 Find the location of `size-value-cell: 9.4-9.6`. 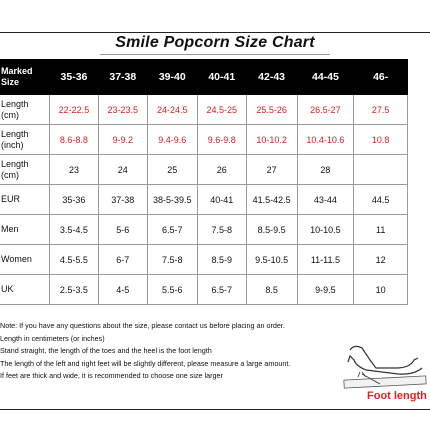

size-value-cell: 9.4-9.6 is located at coordinates (172, 139).